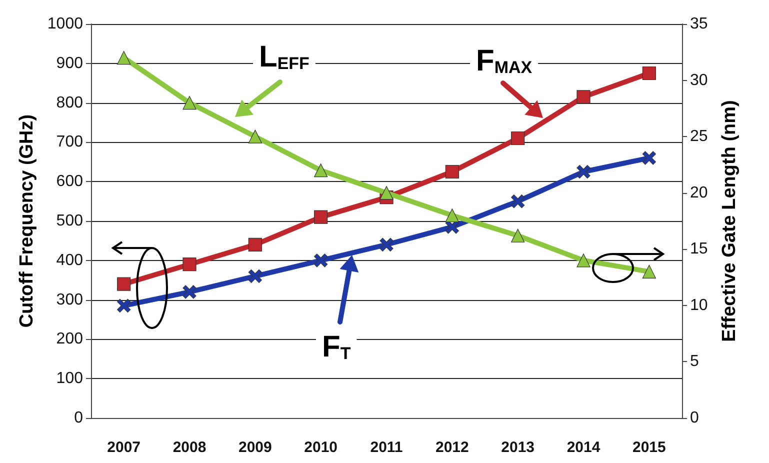  I want to click on y2-axis-title: Effective Gate Length (nm), so click(729, 221).